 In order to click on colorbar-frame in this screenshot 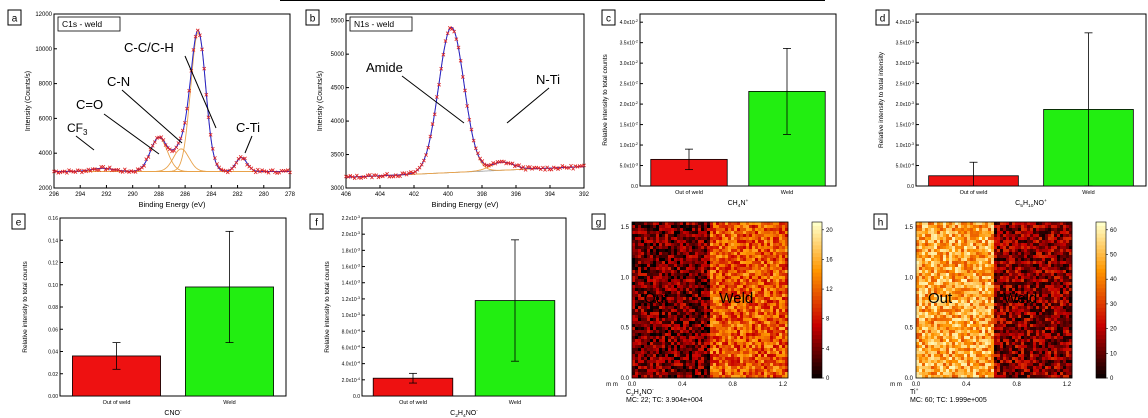, I will do `click(817, 300)`.